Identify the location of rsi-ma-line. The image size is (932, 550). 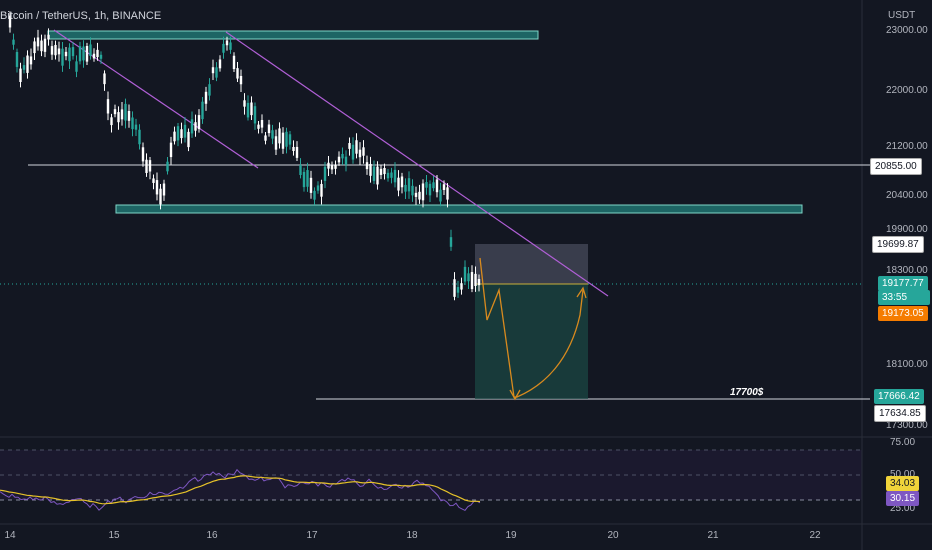
(240, 490).